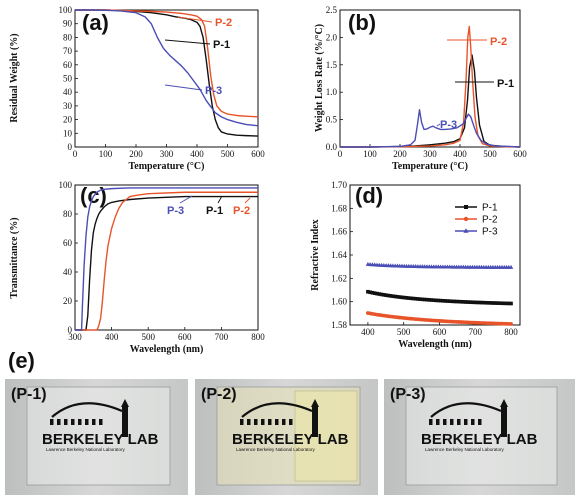  Describe the element at coordinates (68, 79) in the screenshot. I see `y-tick-label: 50` at that location.